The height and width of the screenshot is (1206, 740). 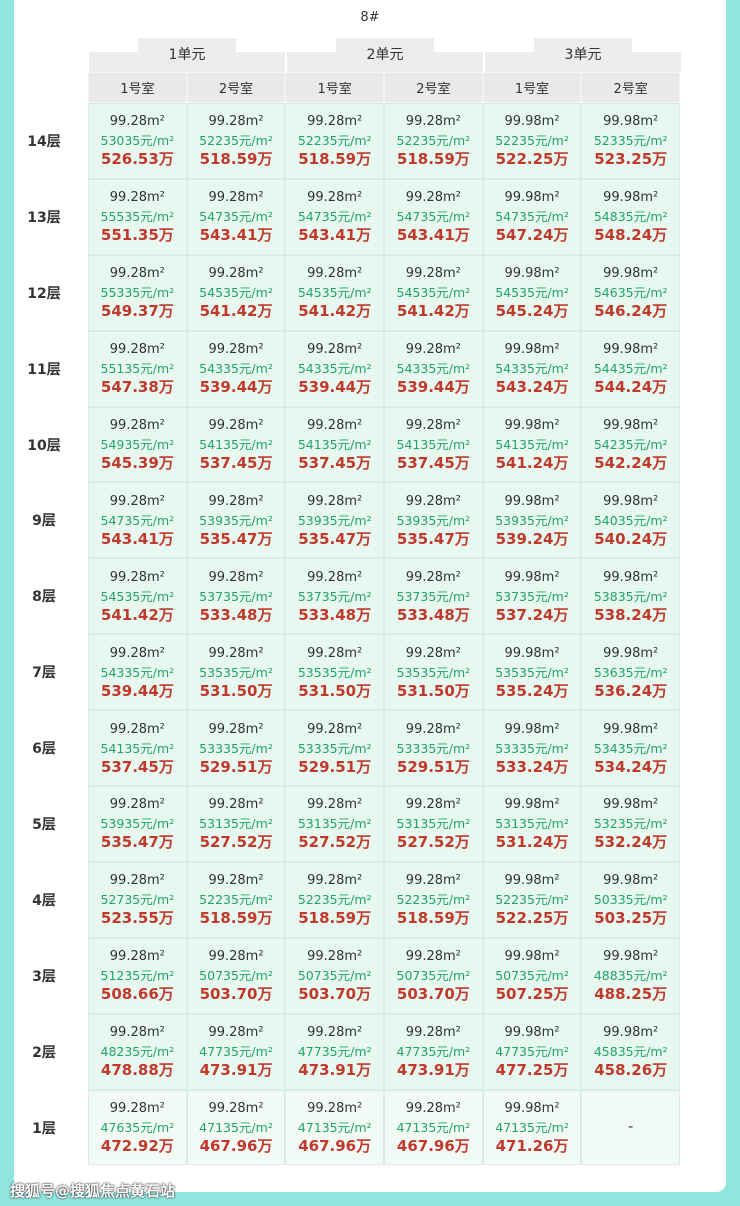 I want to click on total-price: 534.24万, so click(x=631, y=766).